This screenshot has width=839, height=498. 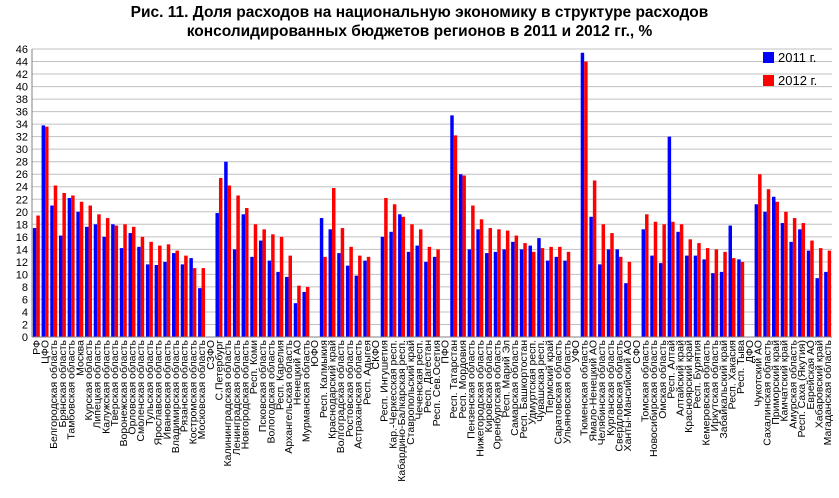 I want to click on y-tick-label: 44, so click(x=22, y=63).